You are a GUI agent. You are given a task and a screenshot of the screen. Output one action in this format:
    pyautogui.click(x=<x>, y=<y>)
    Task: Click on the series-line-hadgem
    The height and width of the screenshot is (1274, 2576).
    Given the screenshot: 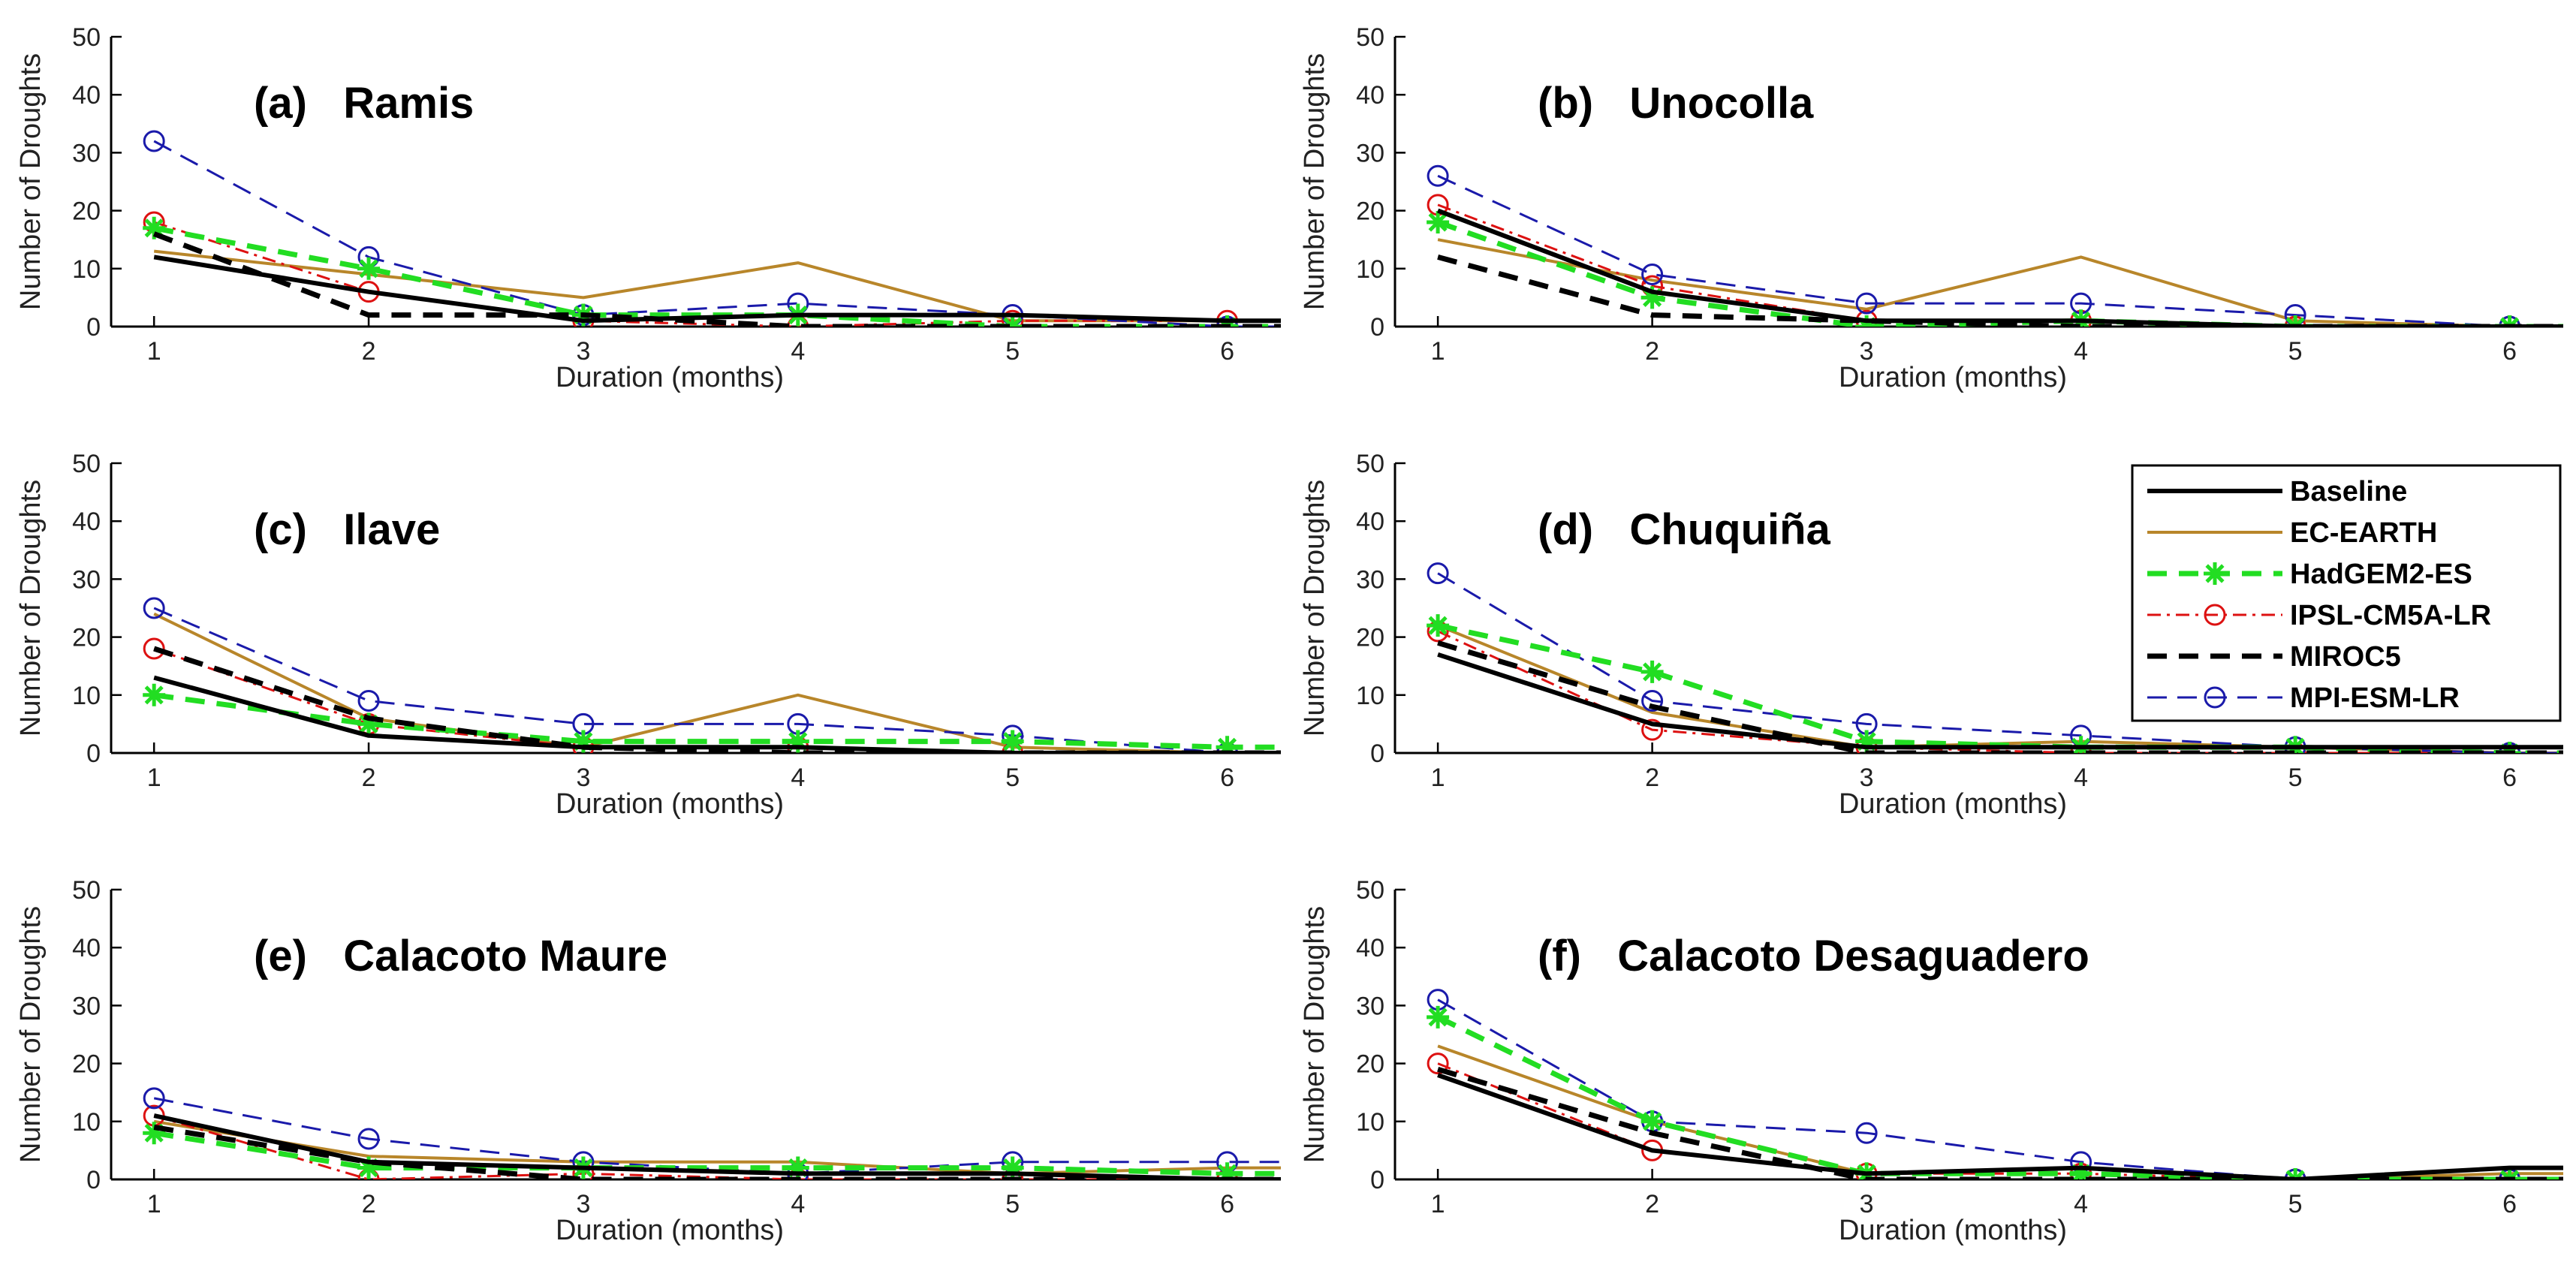 What is the action you would take?
    pyautogui.click(x=1999, y=1096)
    